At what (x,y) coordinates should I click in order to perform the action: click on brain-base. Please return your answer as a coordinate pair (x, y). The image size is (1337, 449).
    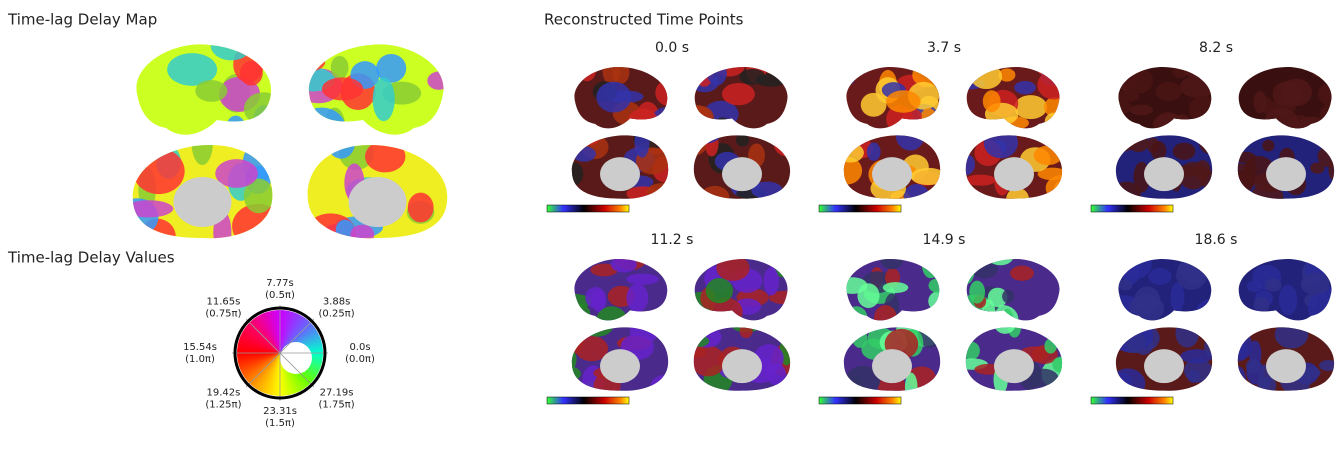
    Looking at the image, I should click on (1165, 289).